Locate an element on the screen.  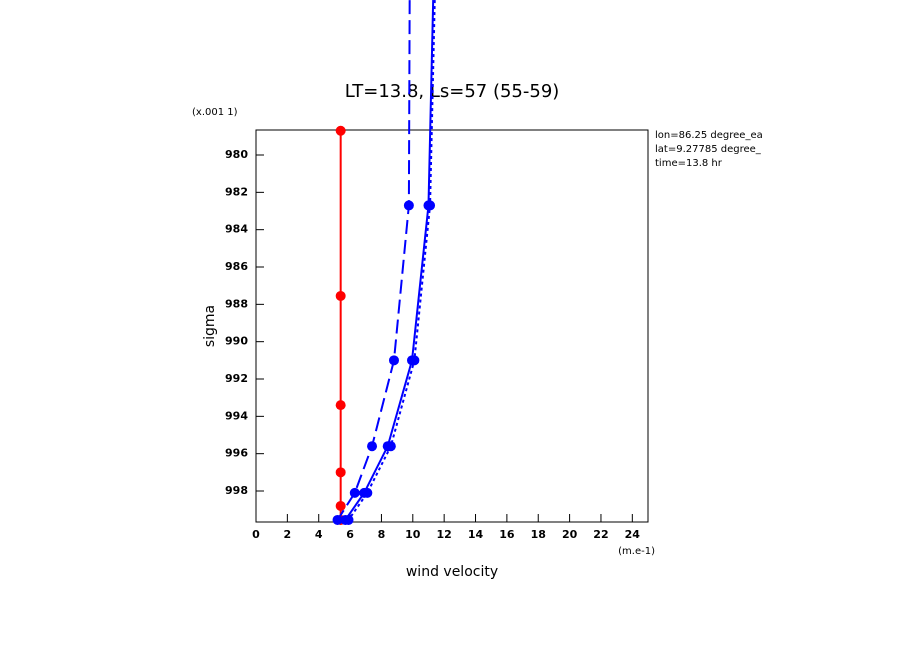
x-tick-label: 22 is located at coordinates (600, 534).